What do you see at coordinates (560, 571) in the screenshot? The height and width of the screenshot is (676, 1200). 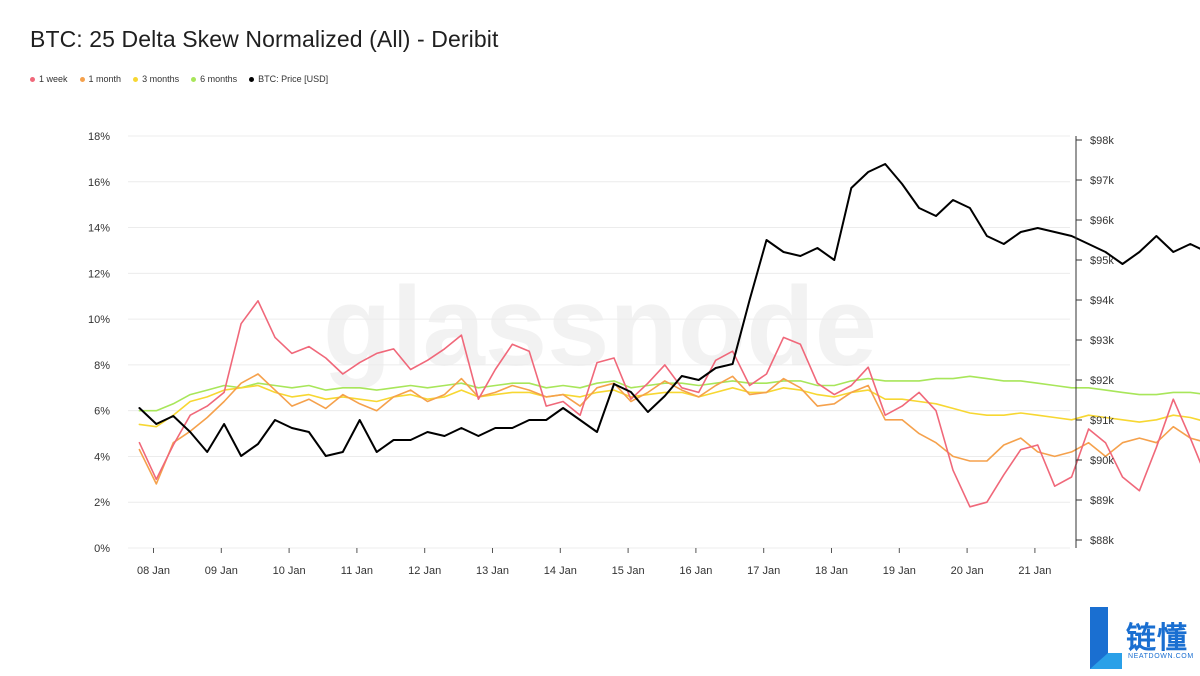 I see `x-tick-label: 14 Jan` at bounding box center [560, 571].